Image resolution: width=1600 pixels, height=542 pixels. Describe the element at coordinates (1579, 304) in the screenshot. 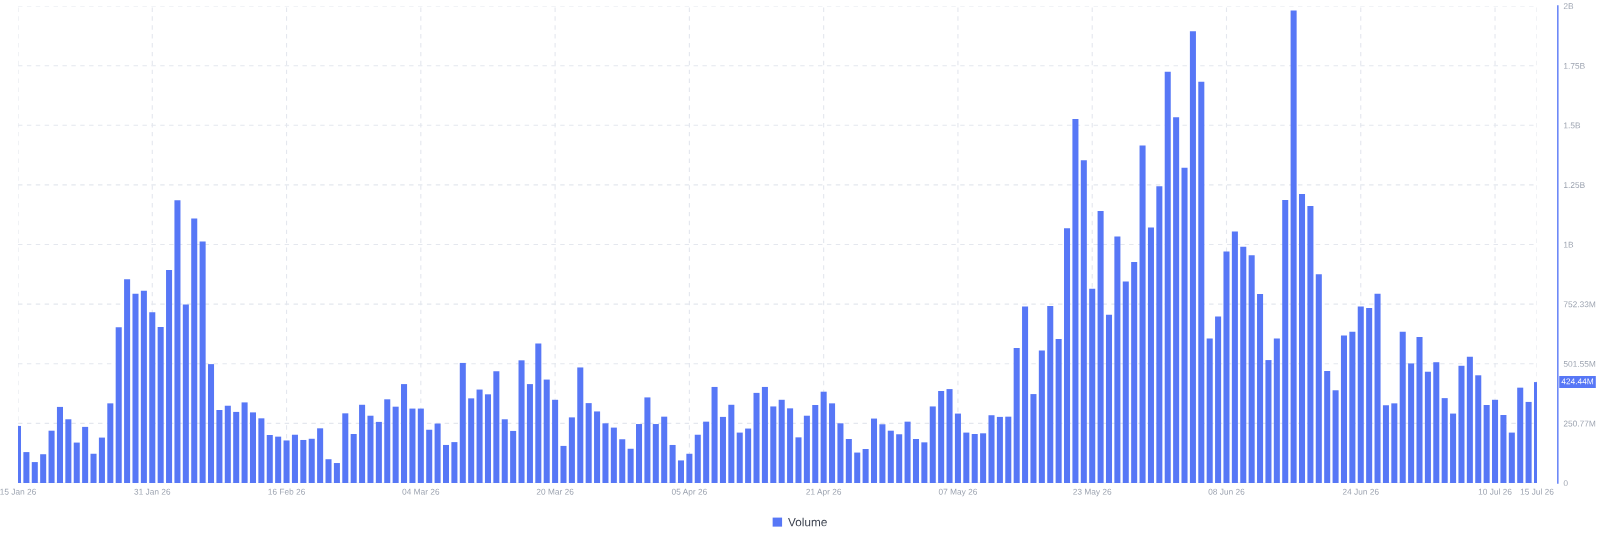

I see `y-tick-label: 752.33M` at that location.